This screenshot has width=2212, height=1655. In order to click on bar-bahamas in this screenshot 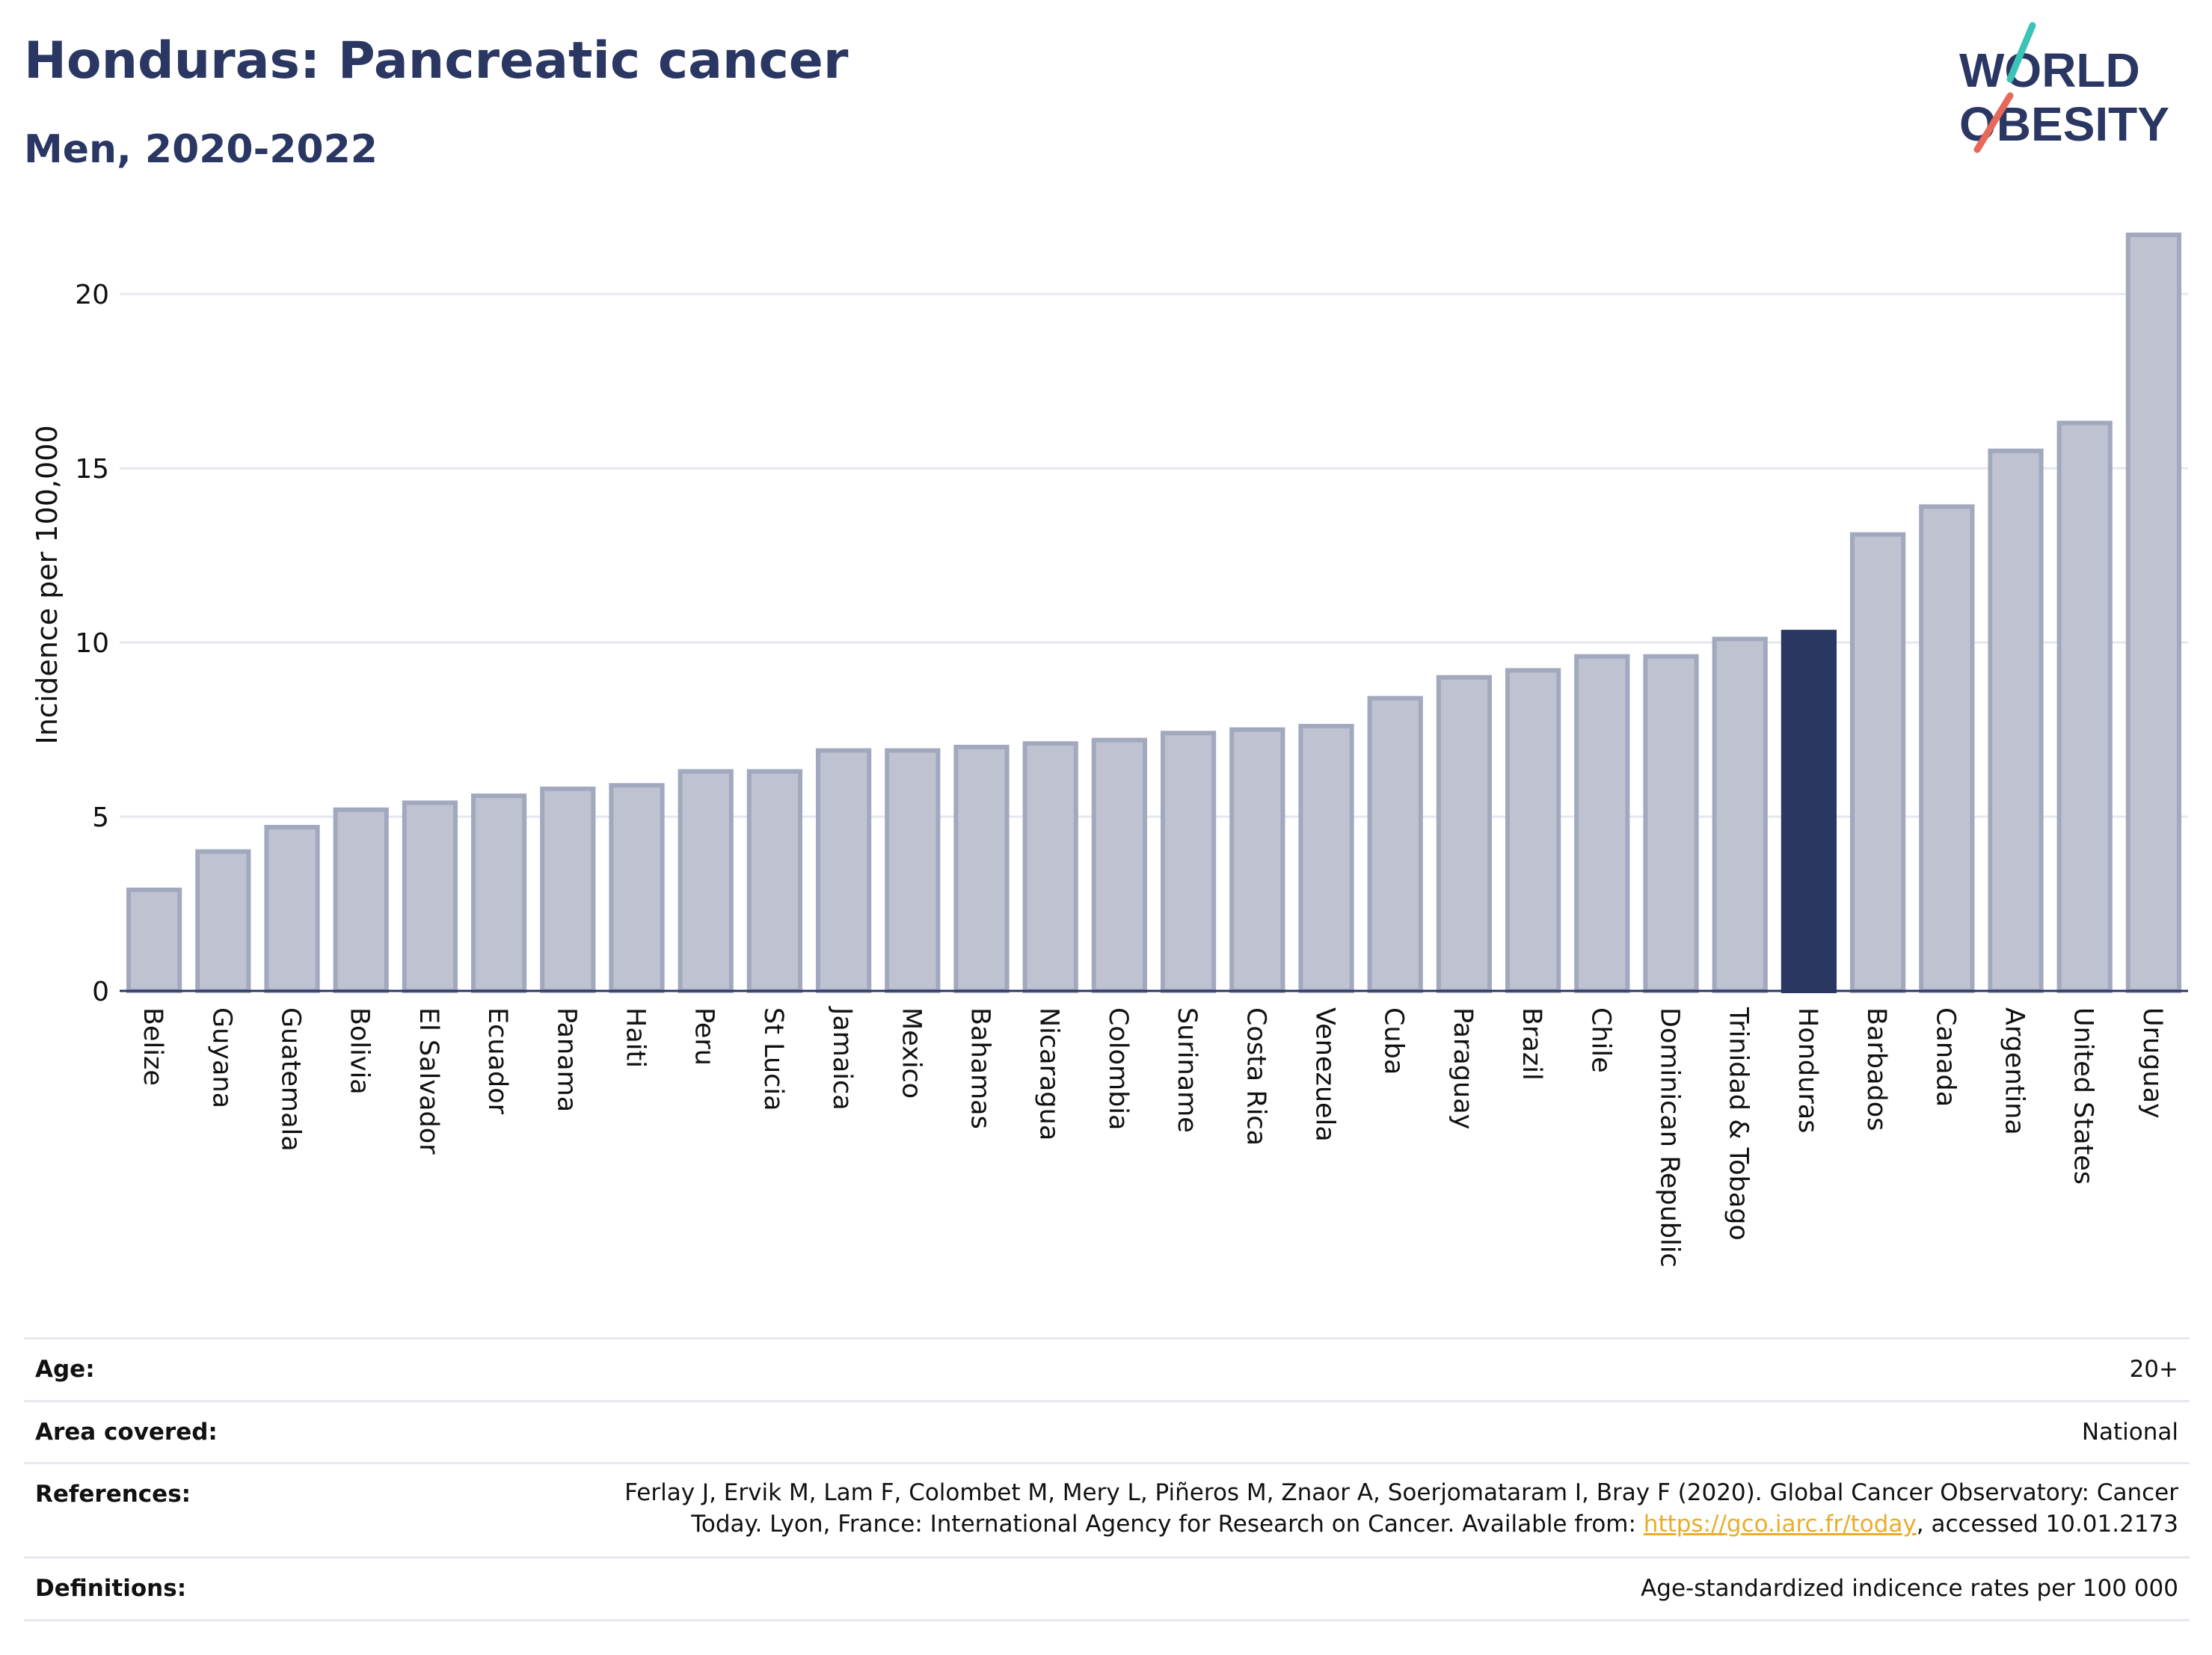, I will do `click(981, 868)`.